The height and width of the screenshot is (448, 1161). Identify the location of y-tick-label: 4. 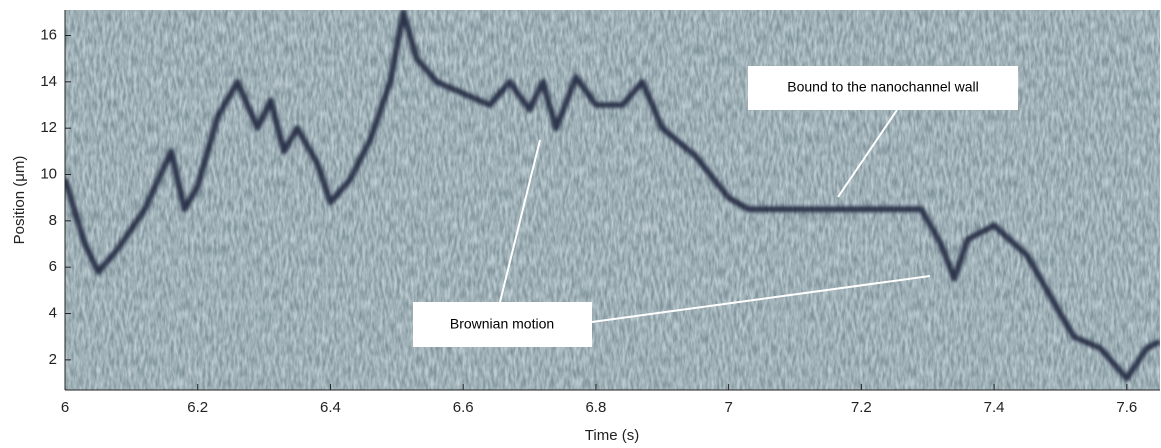
(53, 313).